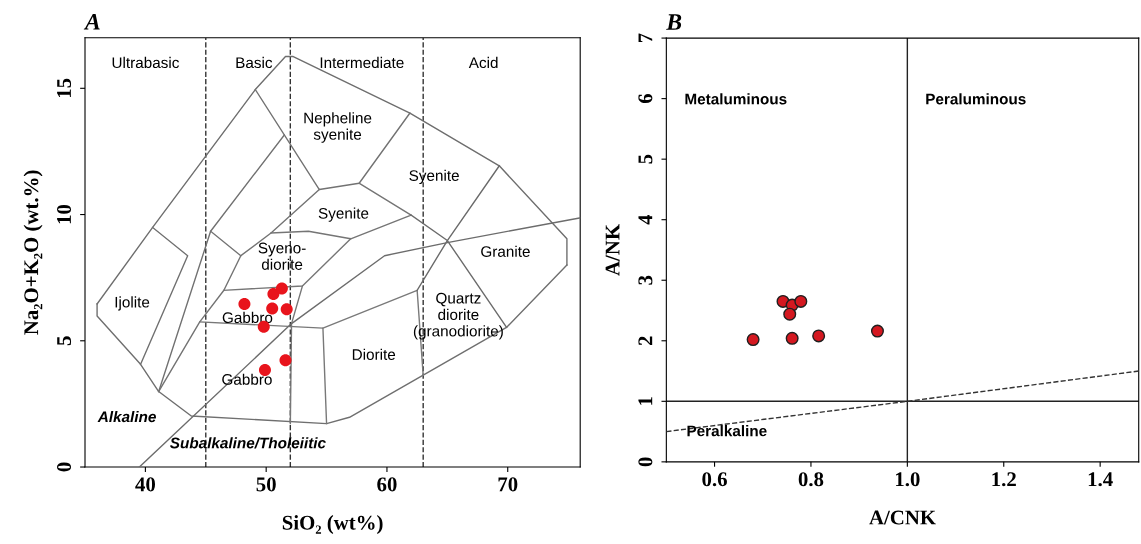  I want to click on x-axis-title: SiO₂ (wt%), so click(332, 524).